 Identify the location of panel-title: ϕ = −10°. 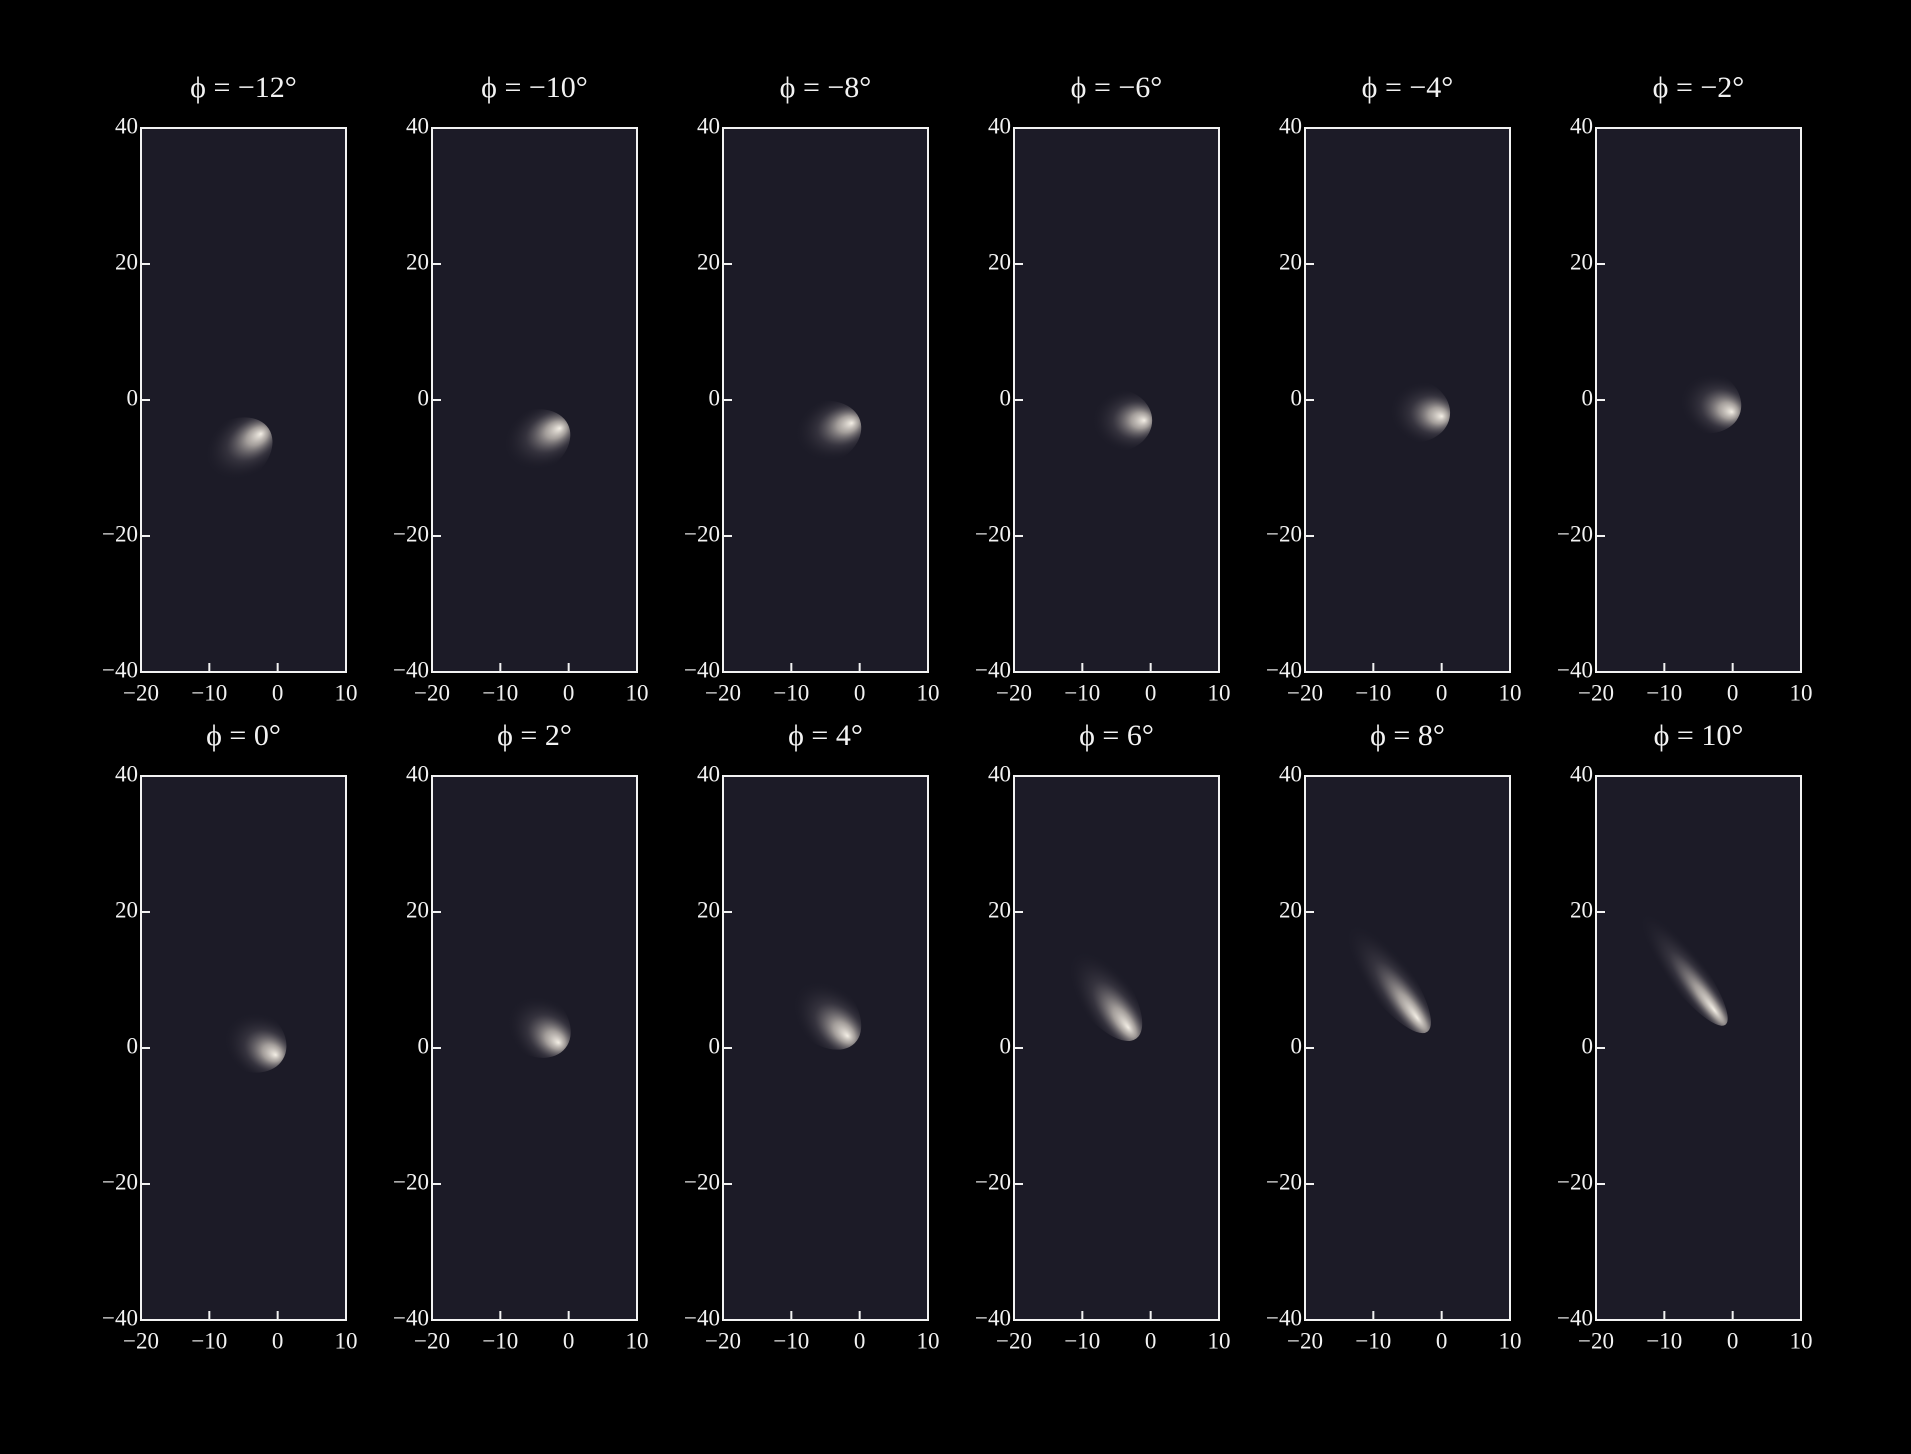
(534, 87).